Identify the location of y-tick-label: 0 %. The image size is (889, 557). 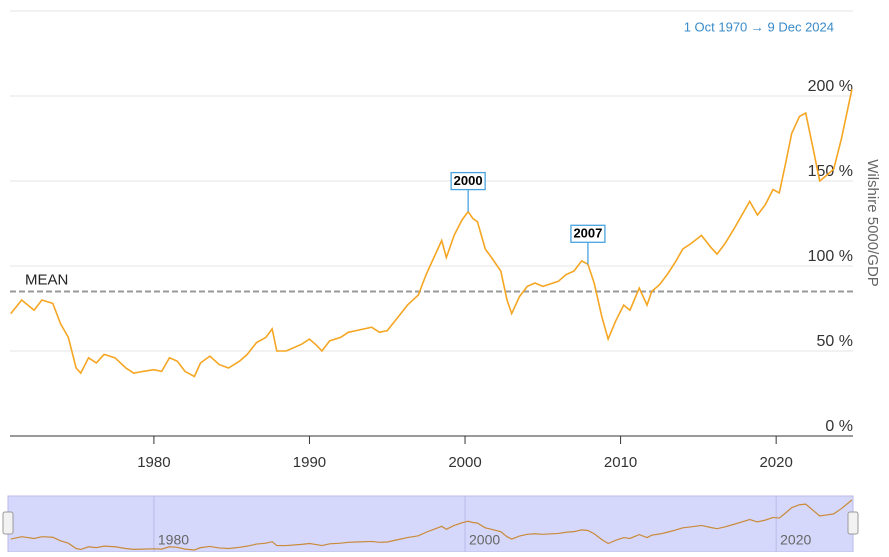
(839, 426).